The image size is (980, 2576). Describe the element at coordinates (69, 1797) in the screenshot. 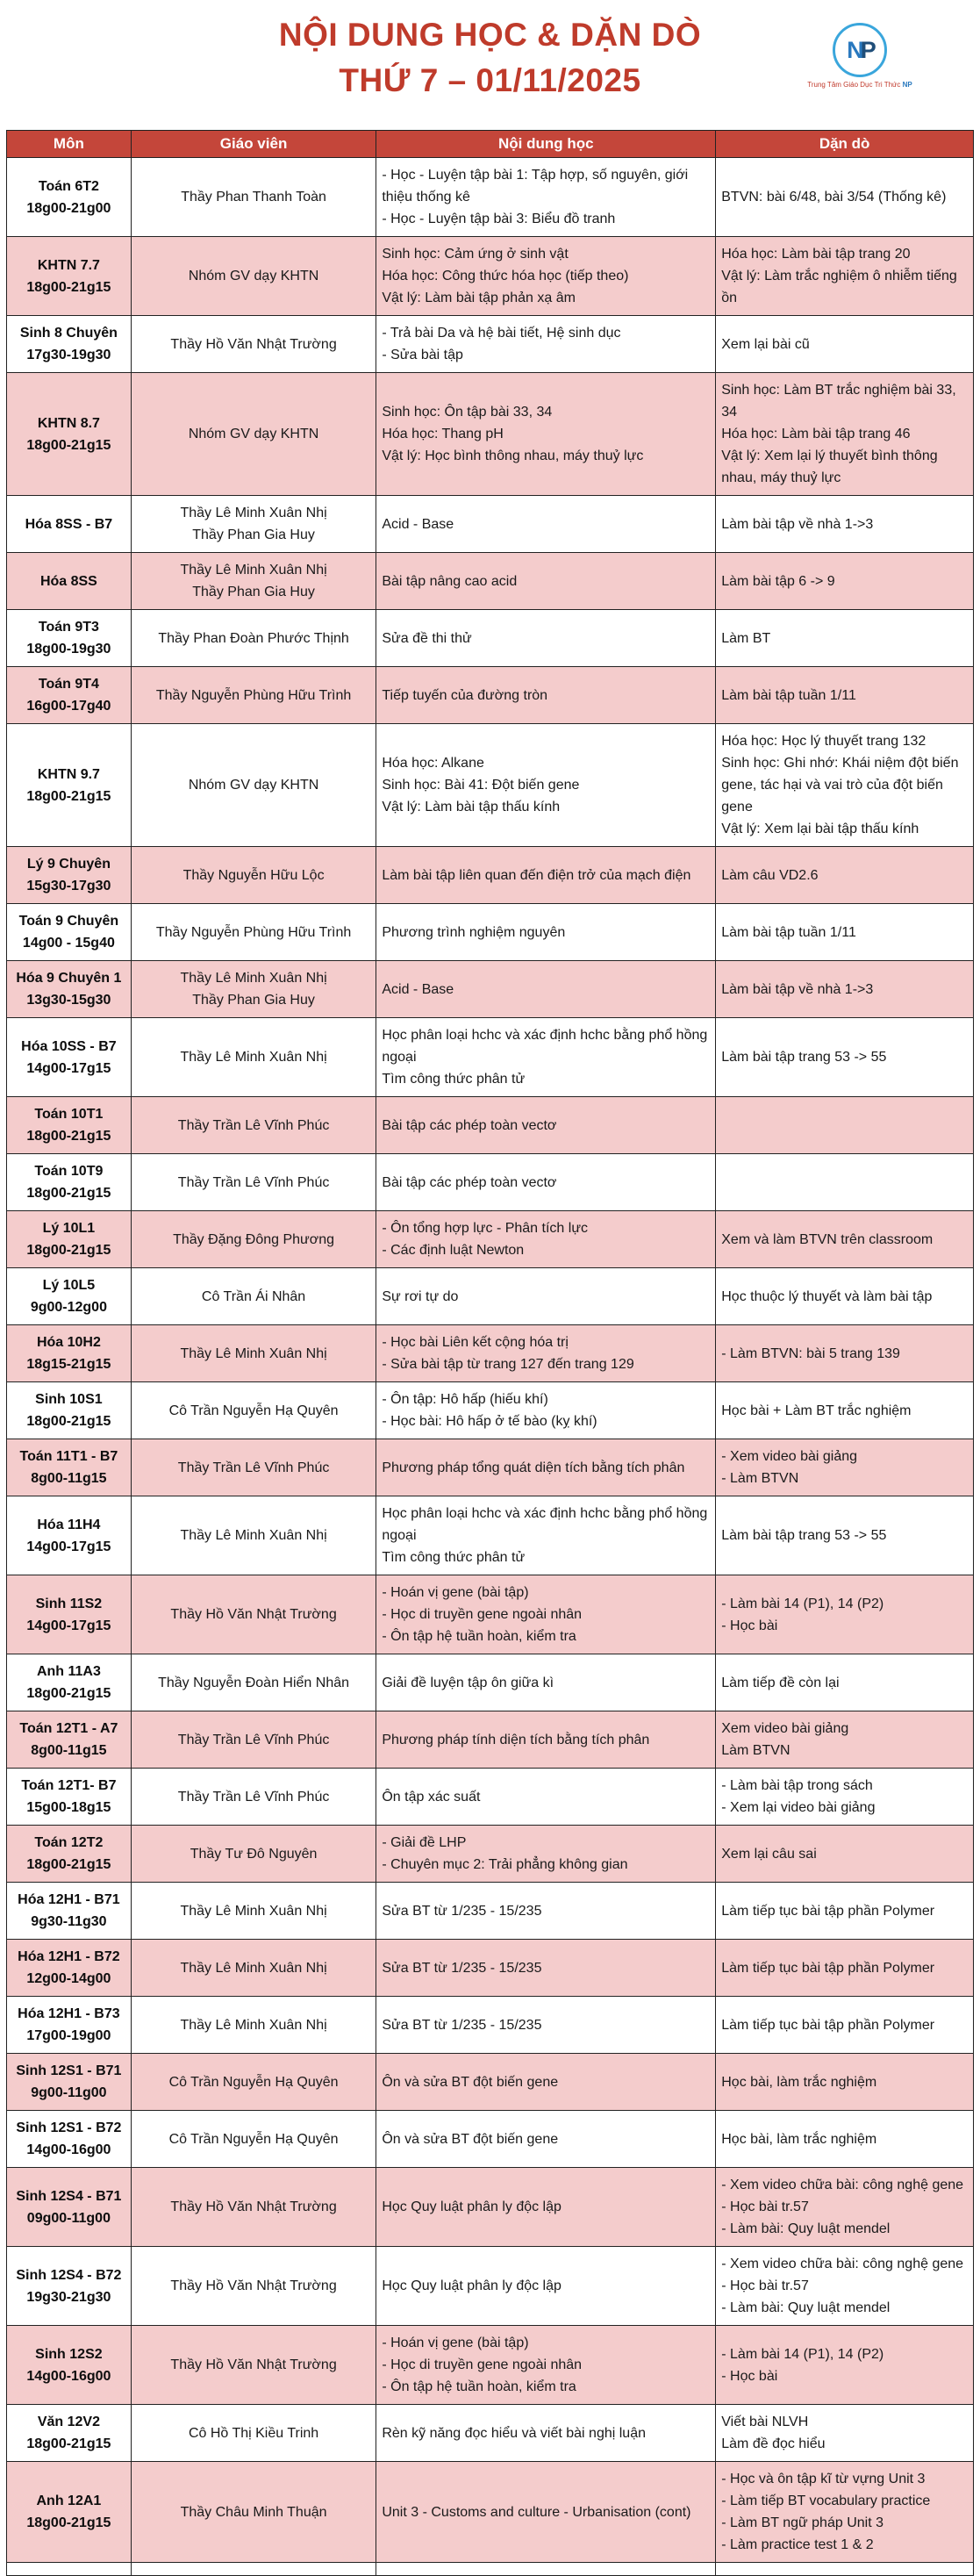

I see `cell-subject: Toán 12T1- B7 15g00-18g15` at that location.